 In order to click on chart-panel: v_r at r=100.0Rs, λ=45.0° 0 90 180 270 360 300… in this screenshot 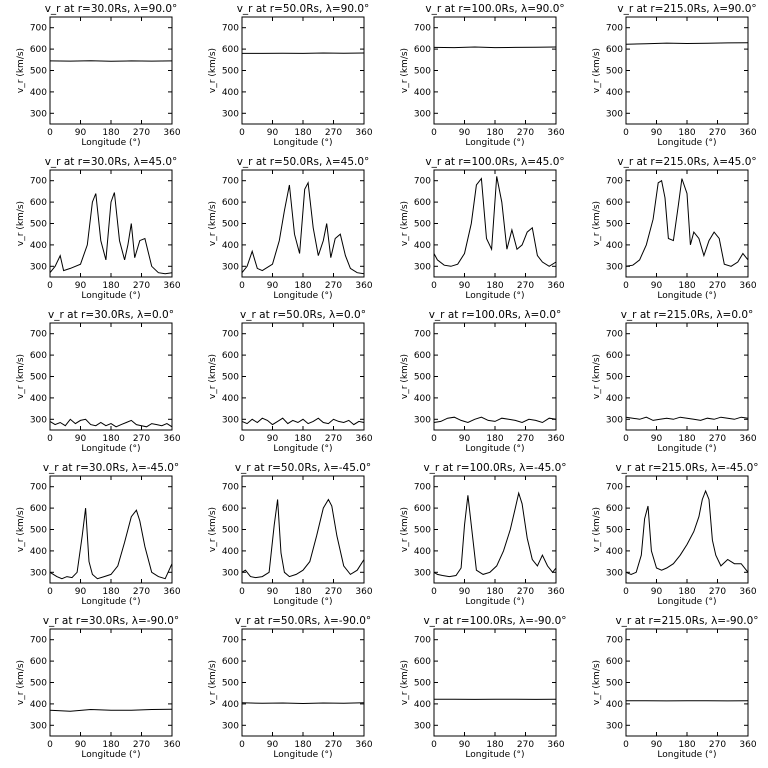, I will do `click(482, 228)`.